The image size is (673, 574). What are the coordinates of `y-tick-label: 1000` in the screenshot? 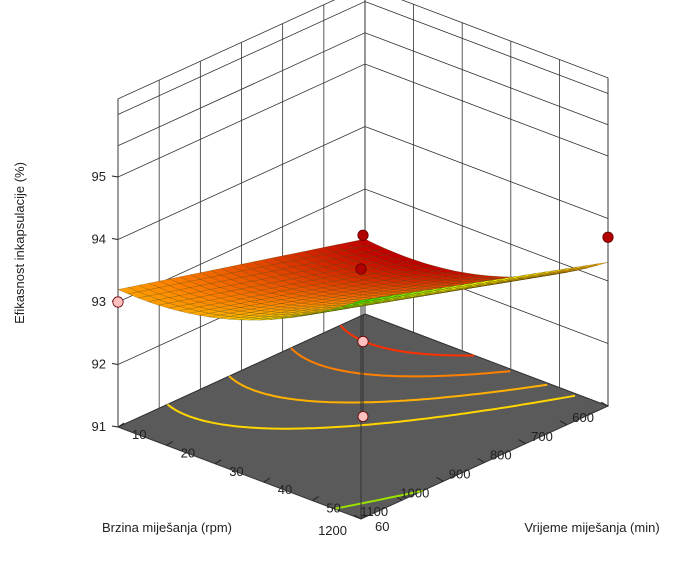 It's located at (414, 492).